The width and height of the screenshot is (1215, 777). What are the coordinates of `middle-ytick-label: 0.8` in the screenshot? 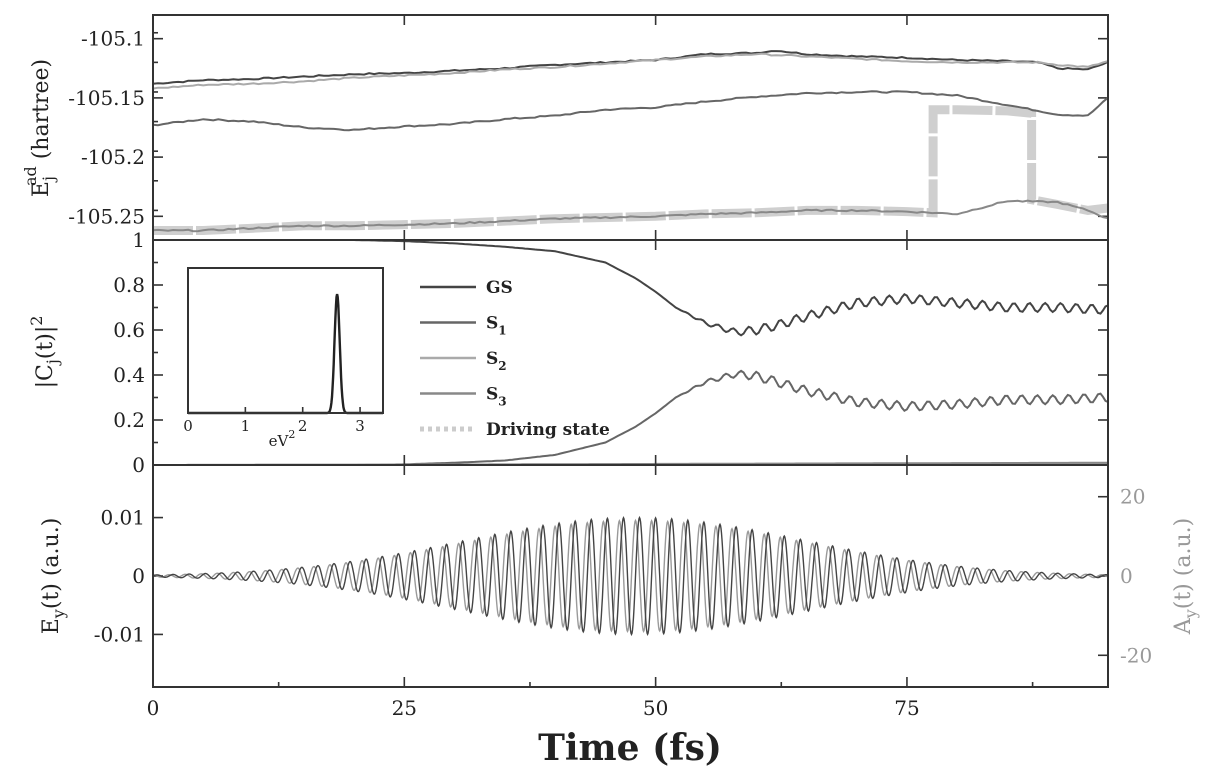 It's located at (129, 285).